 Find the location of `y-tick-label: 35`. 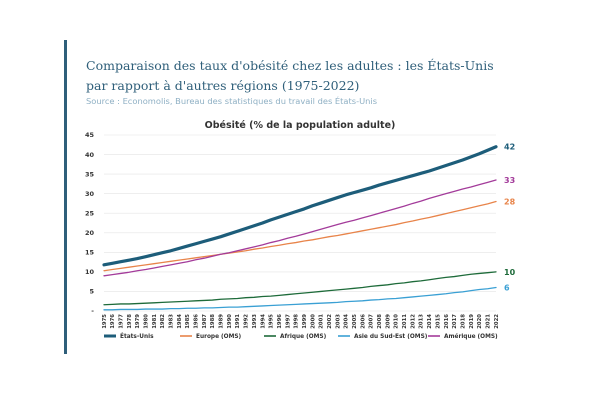

y-tick-label: 35 is located at coordinates (90, 174).